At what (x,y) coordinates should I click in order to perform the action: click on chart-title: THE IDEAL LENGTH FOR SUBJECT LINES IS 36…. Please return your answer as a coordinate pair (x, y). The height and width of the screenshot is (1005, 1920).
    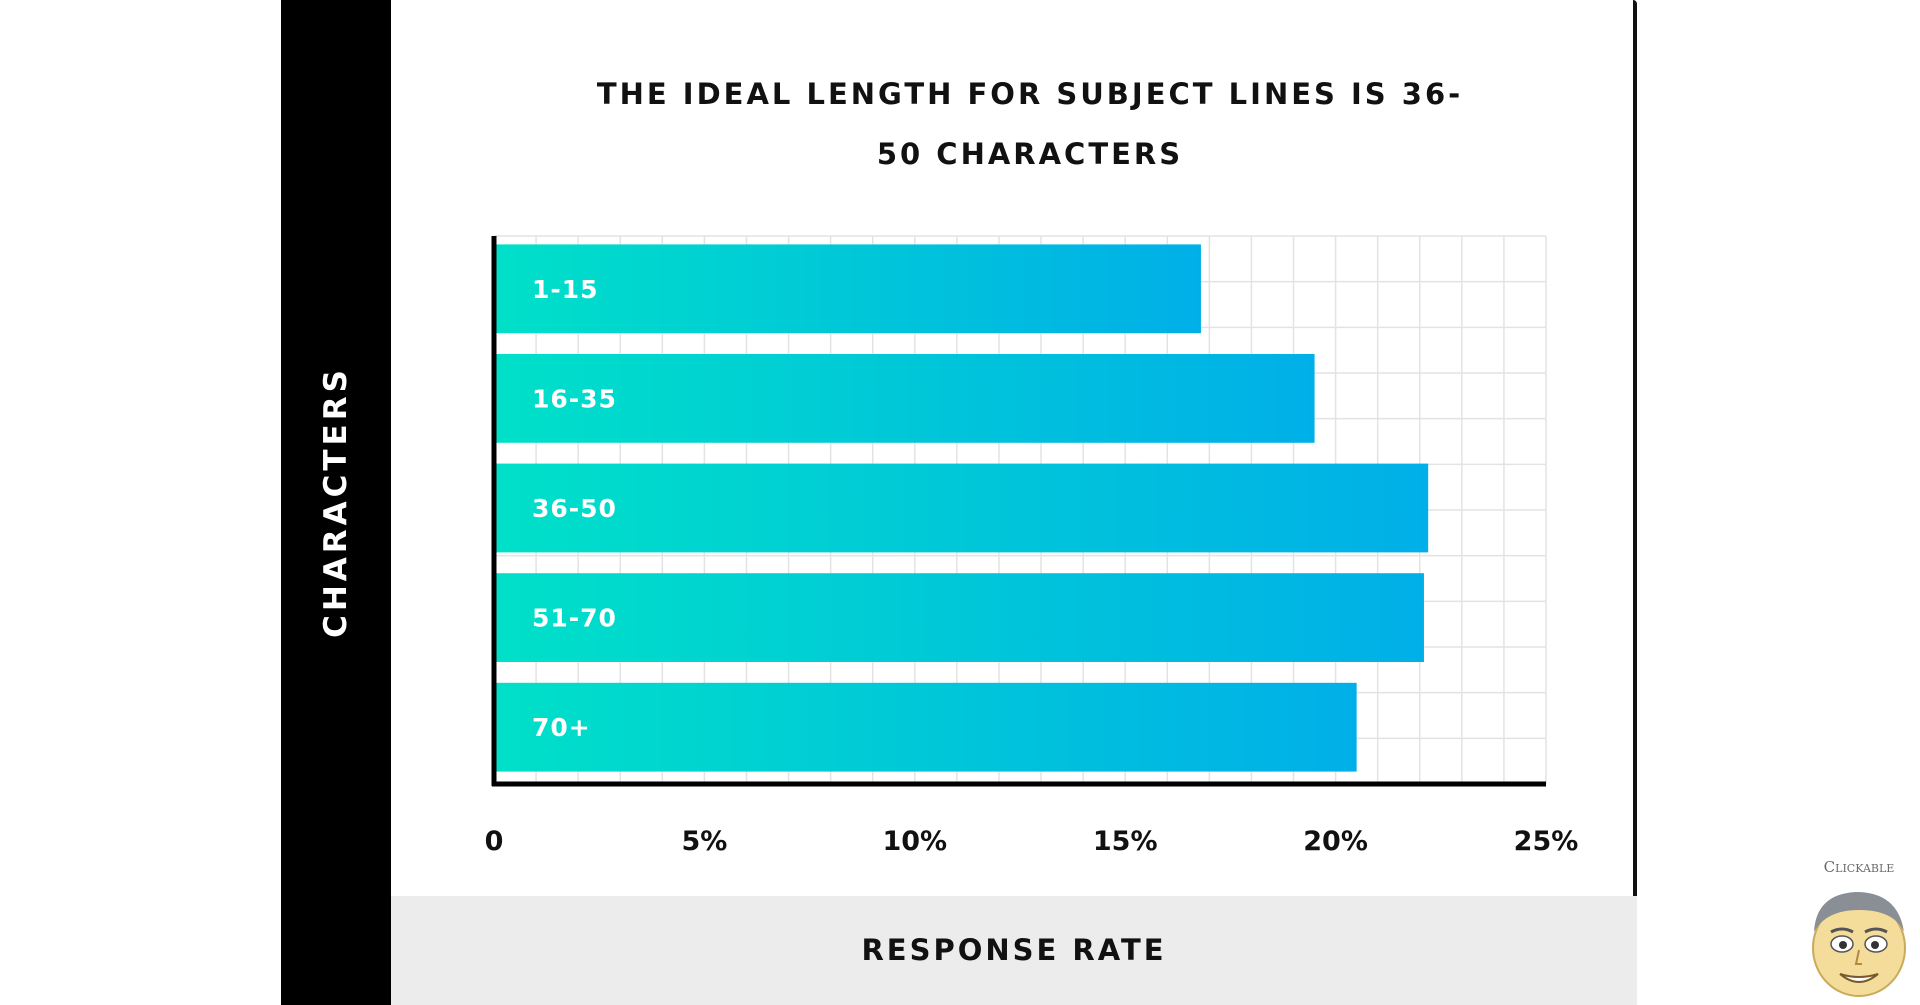
    Looking at the image, I should click on (1030, 124).